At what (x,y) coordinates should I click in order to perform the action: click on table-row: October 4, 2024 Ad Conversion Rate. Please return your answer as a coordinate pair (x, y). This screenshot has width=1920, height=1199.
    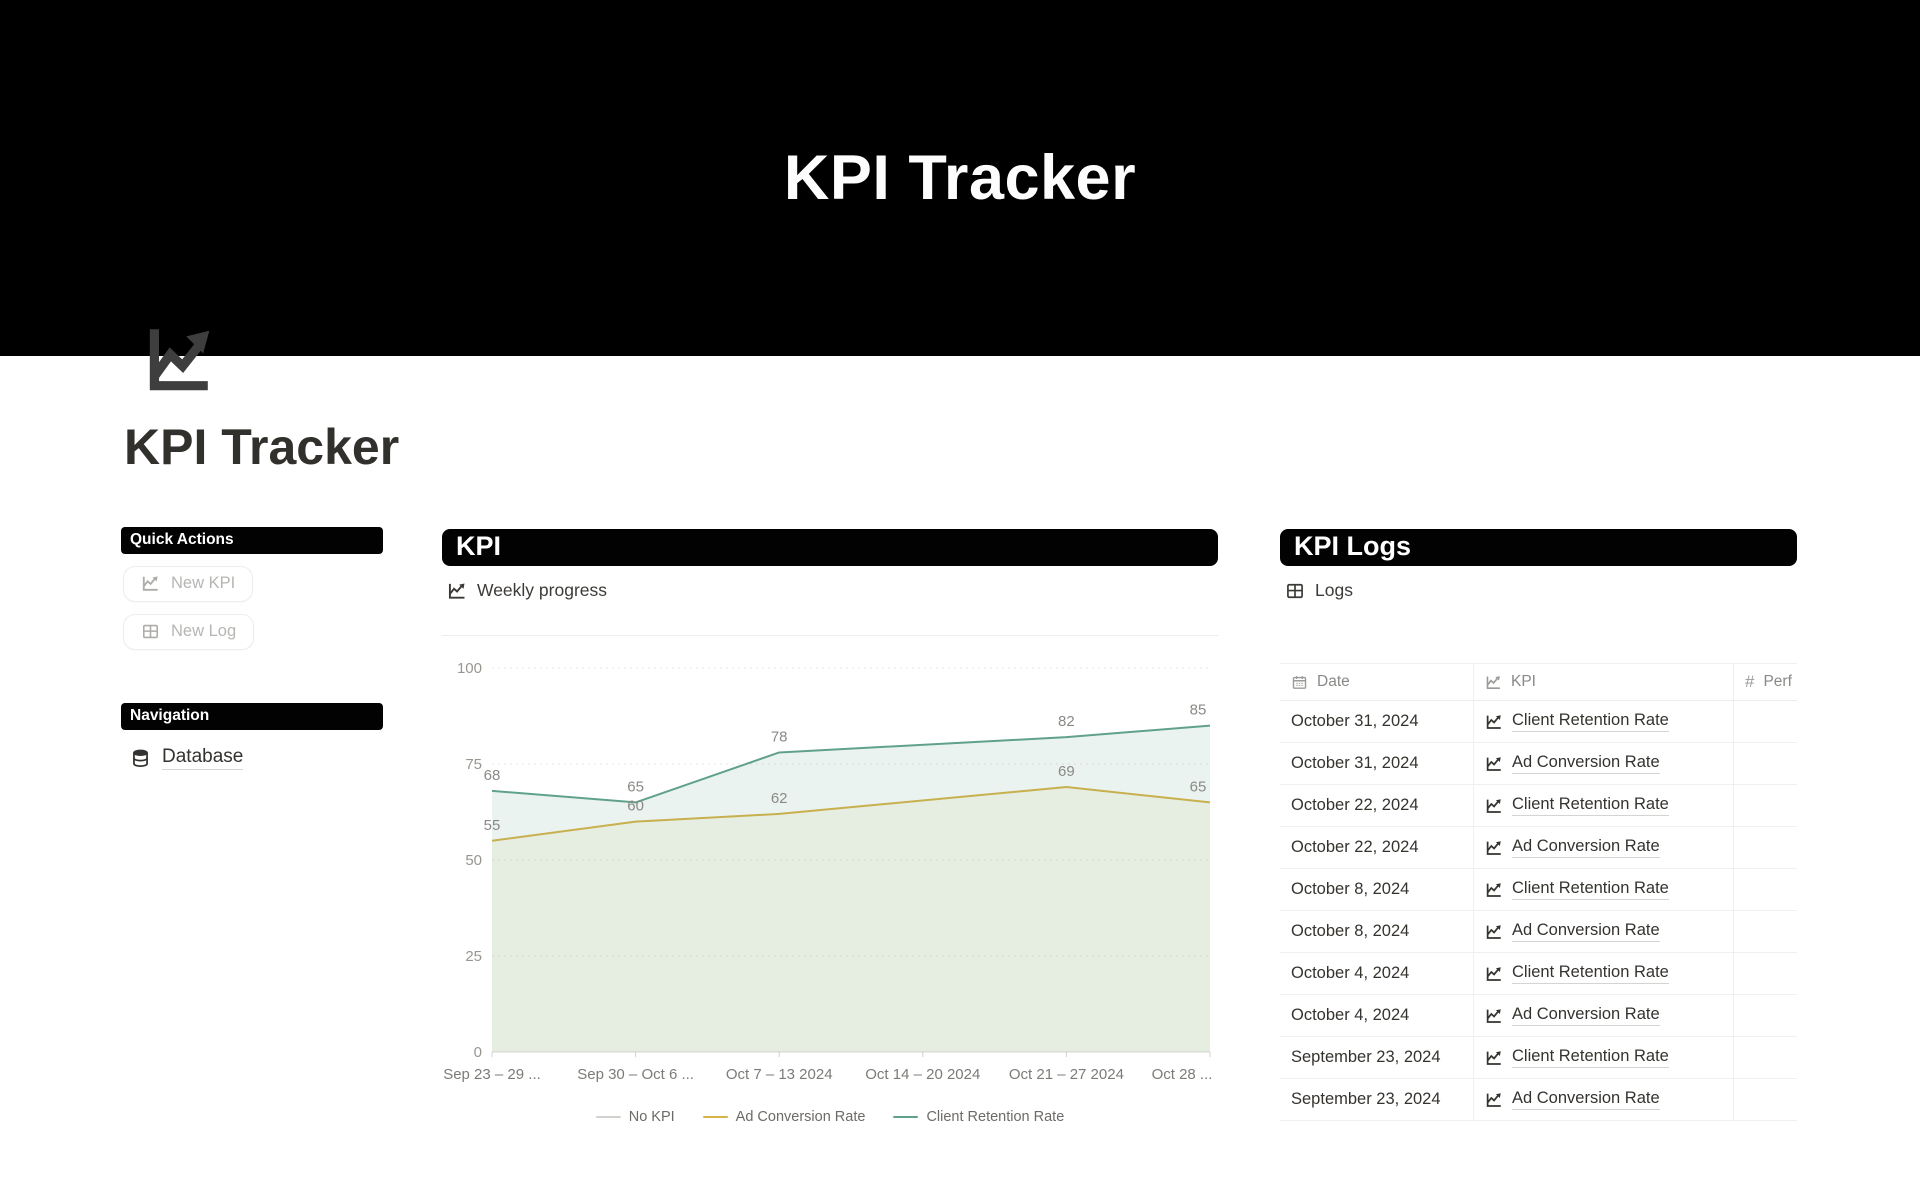
    Looking at the image, I should click on (1538, 1016).